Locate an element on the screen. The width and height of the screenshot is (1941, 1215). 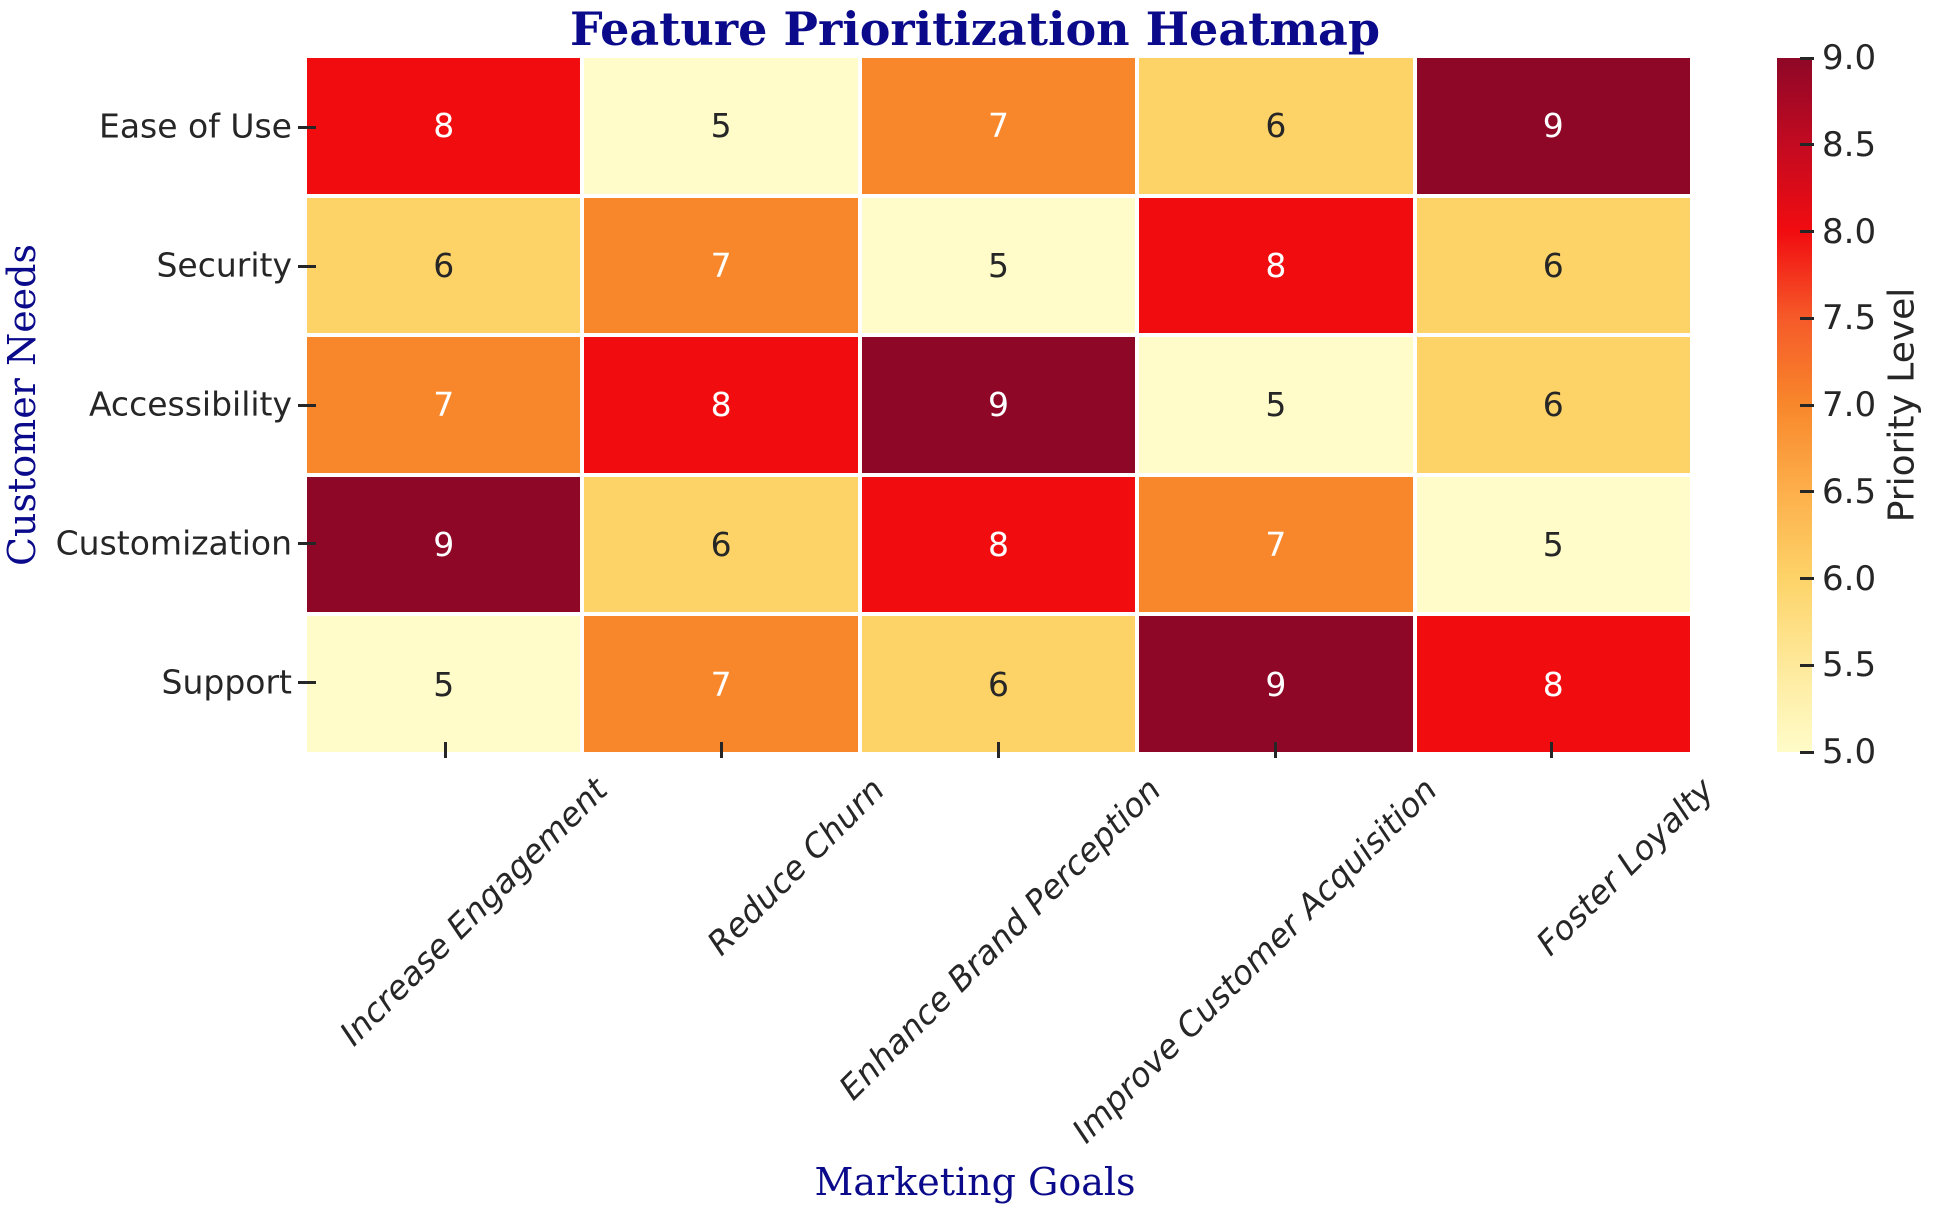
x-tick-label: Reduce Churn is located at coordinates (795, 866).